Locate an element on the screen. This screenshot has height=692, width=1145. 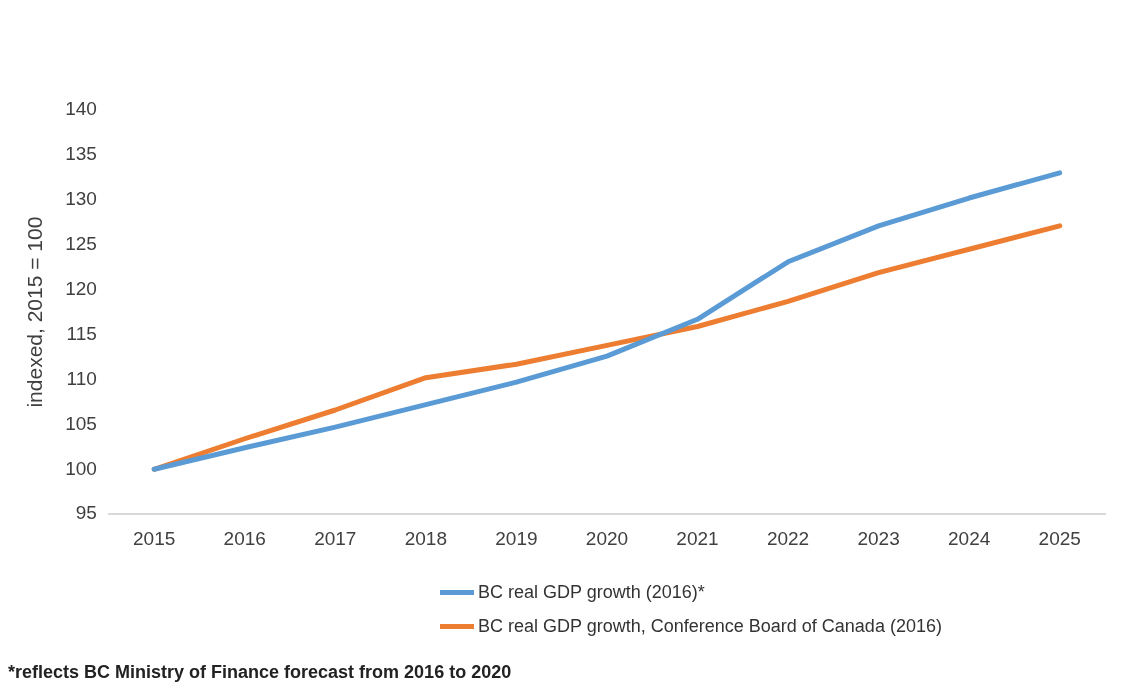
legend-label: BC real GDP growth (2016)* is located at coordinates (591, 592).